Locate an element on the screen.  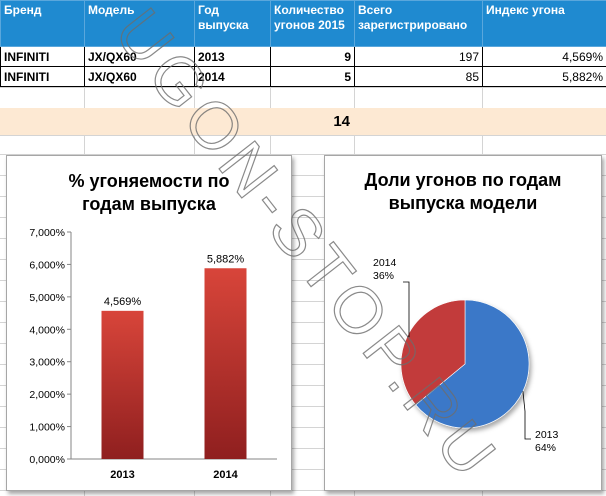
y-tick-label: 7,000% is located at coordinates (47, 233).